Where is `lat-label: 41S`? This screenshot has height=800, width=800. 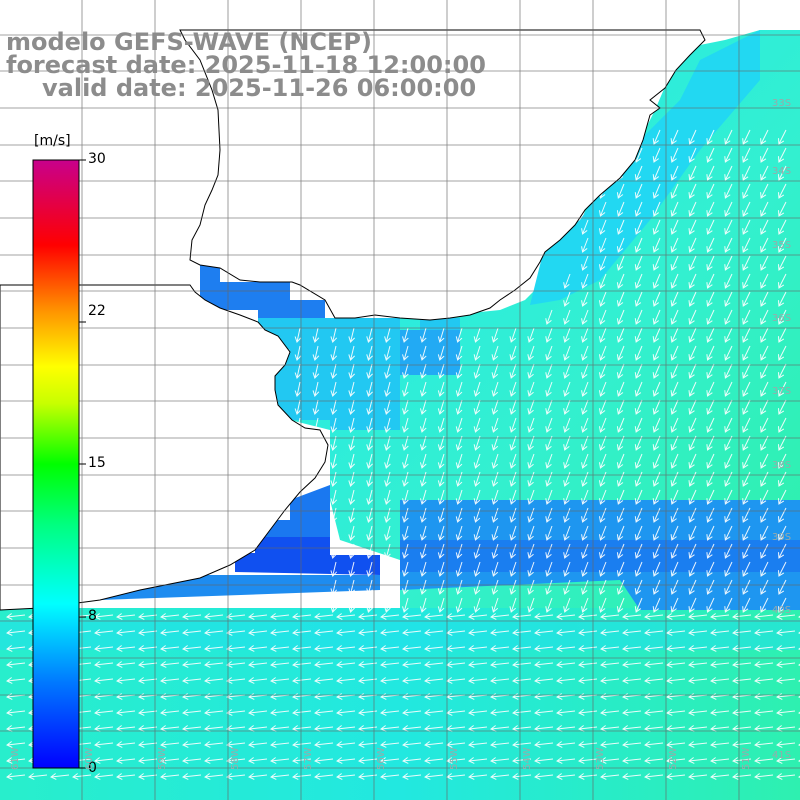 lat-label: 41S is located at coordinates (782, 755).